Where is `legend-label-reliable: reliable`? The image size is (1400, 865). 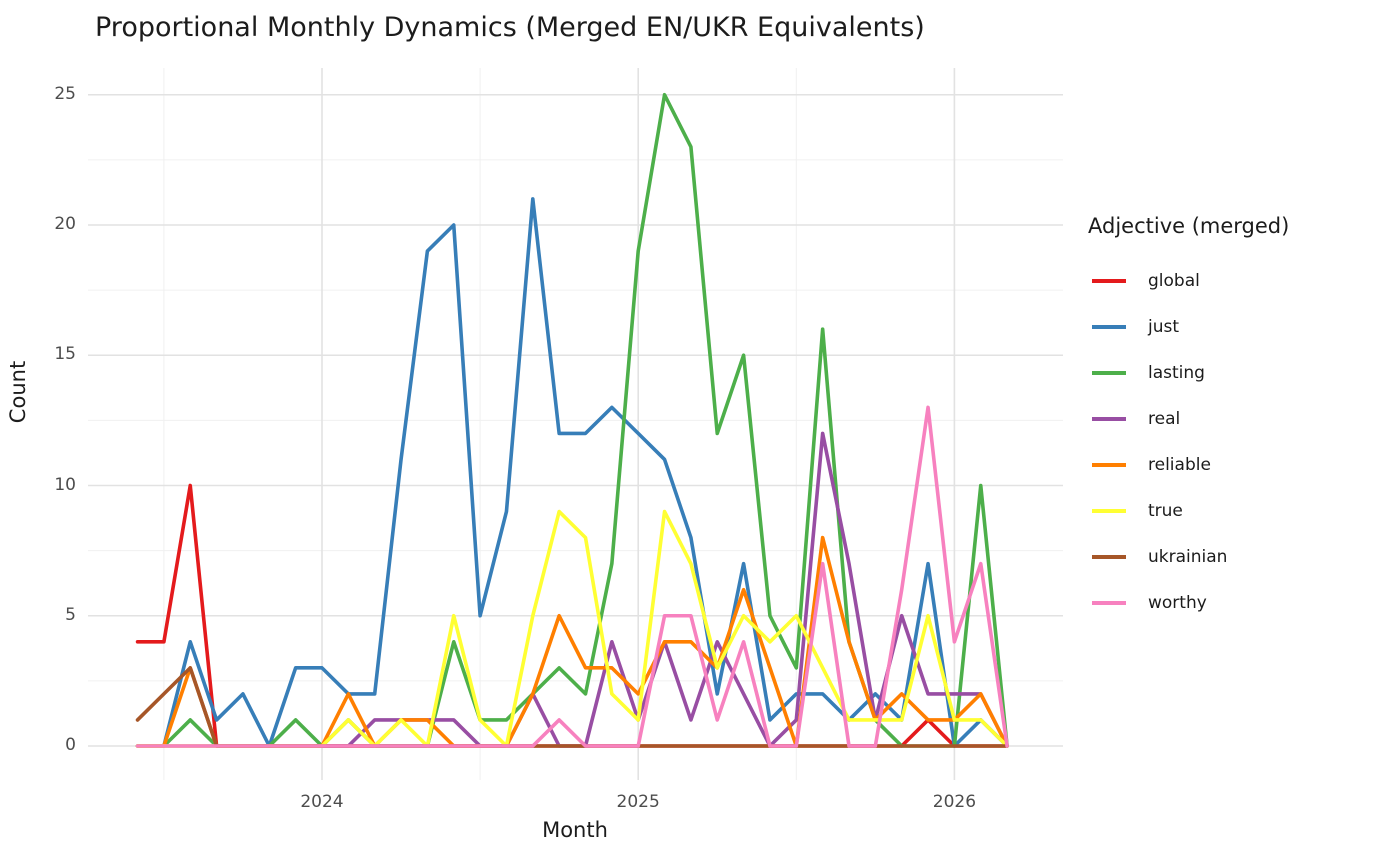 legend-label-reliable: reliable is located at coordinates (1179, 465).